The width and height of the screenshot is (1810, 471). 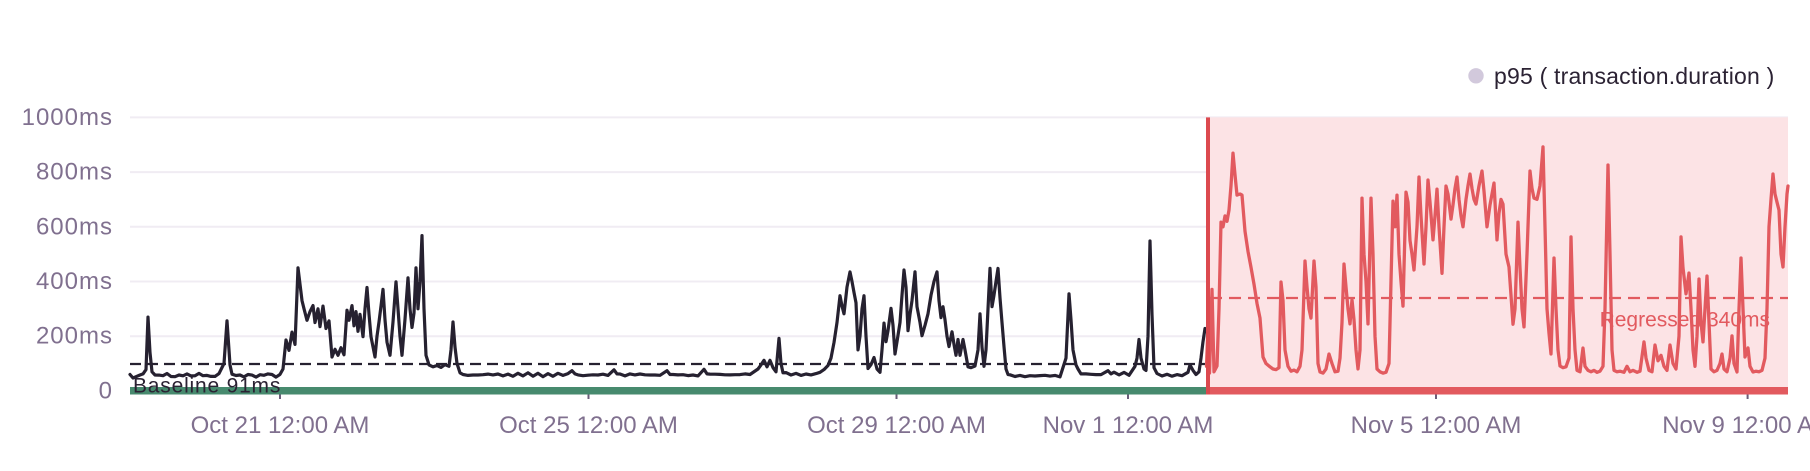 What do you see at coordinates (1128, 425) in the screenshot?
I see `svg-text: Nov 1 12:00 AM` at bounding box center [1128, 425].